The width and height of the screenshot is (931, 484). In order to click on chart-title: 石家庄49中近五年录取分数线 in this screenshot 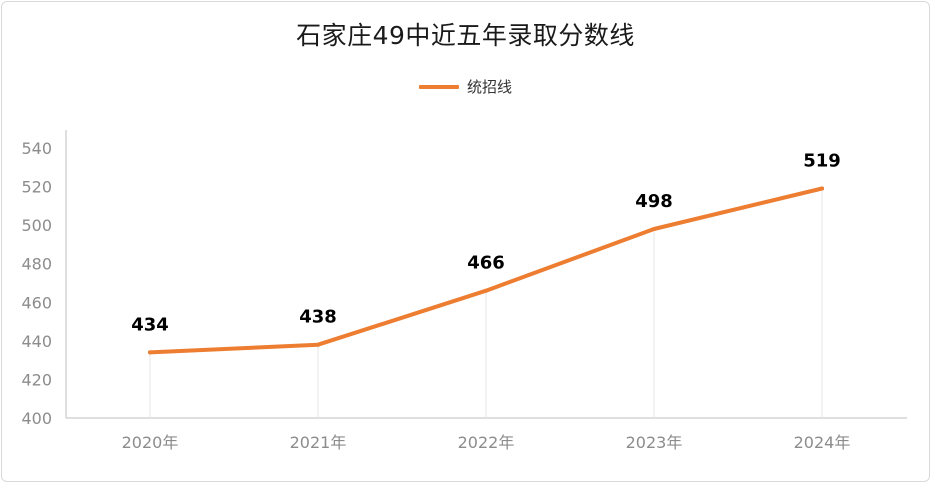, I will do `click(465, 35)`.